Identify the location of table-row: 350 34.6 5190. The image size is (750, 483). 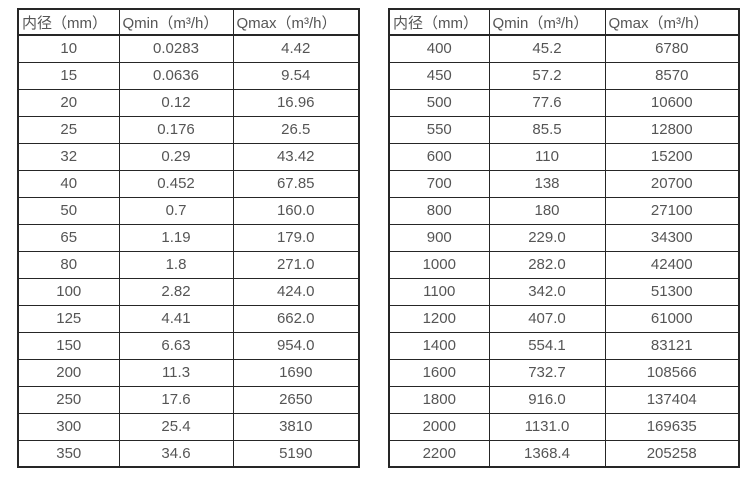
(188, 453).